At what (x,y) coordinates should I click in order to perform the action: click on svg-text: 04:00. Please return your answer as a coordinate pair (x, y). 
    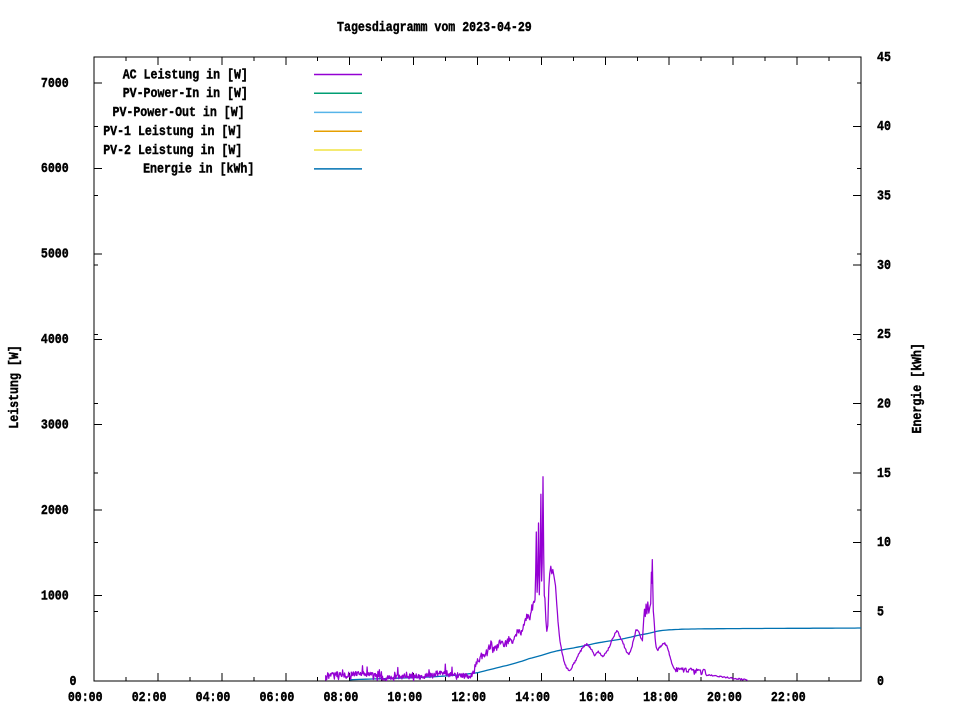
    Looking at the image, I should click on (213, 697).